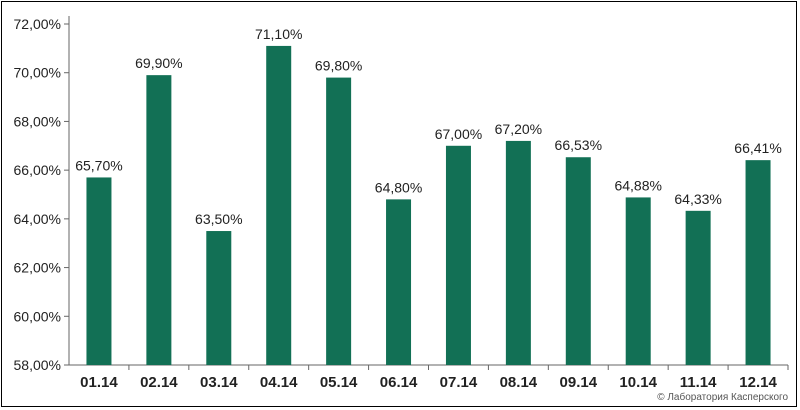  Describe the element at coordinates (37, 73) in the screenshot. I see `y-tick-label: 70,00%` at that location.